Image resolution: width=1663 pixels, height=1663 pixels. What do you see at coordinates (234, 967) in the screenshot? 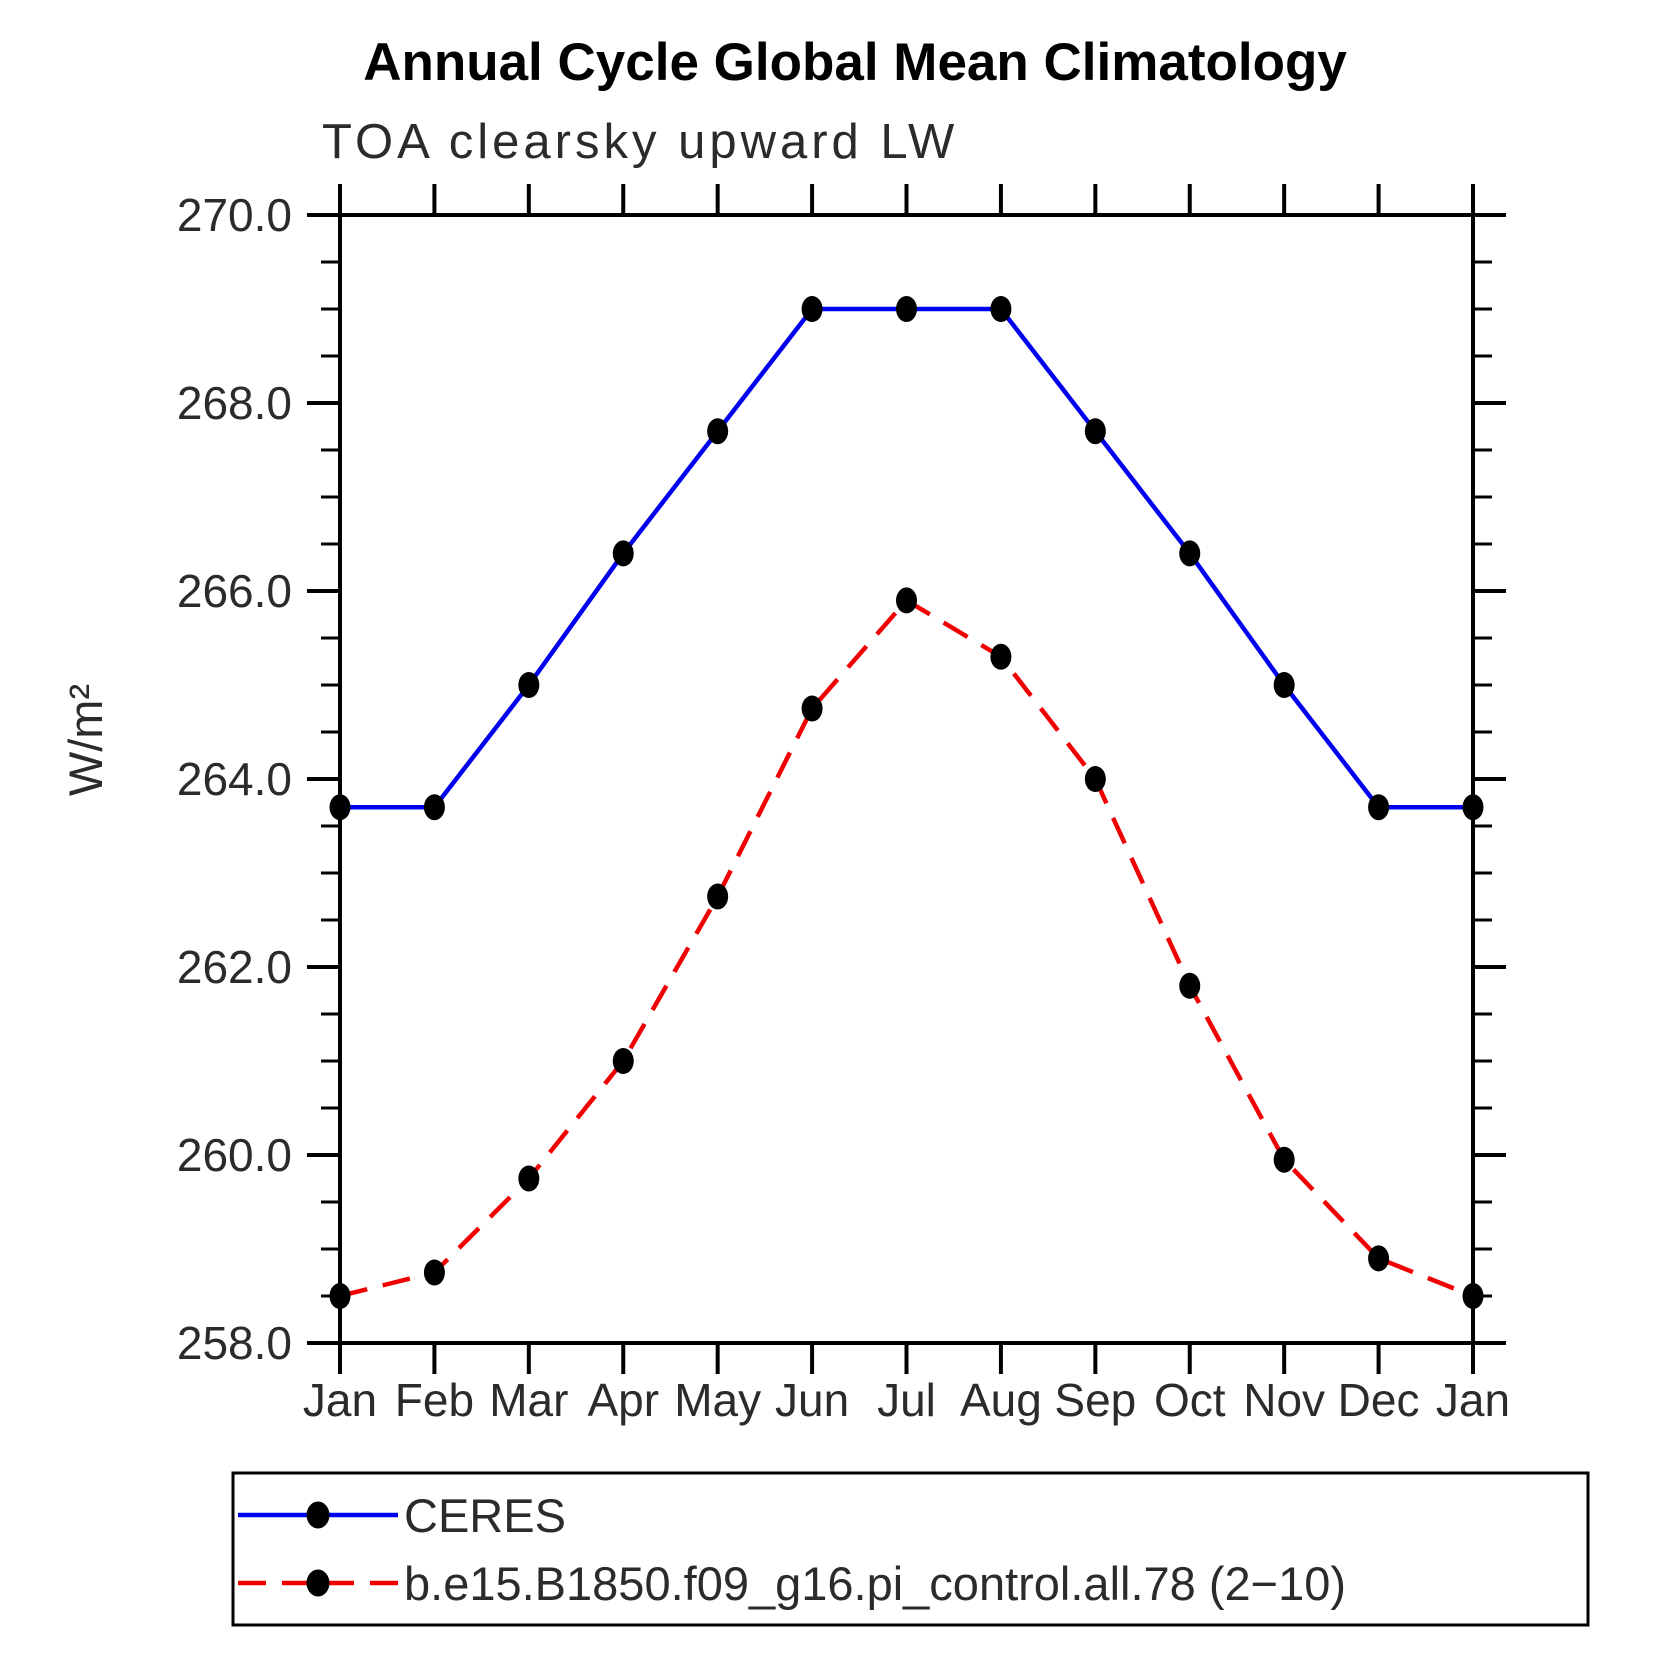
I see `y-tick-label: 262.0` at bounding box center [234, 967].